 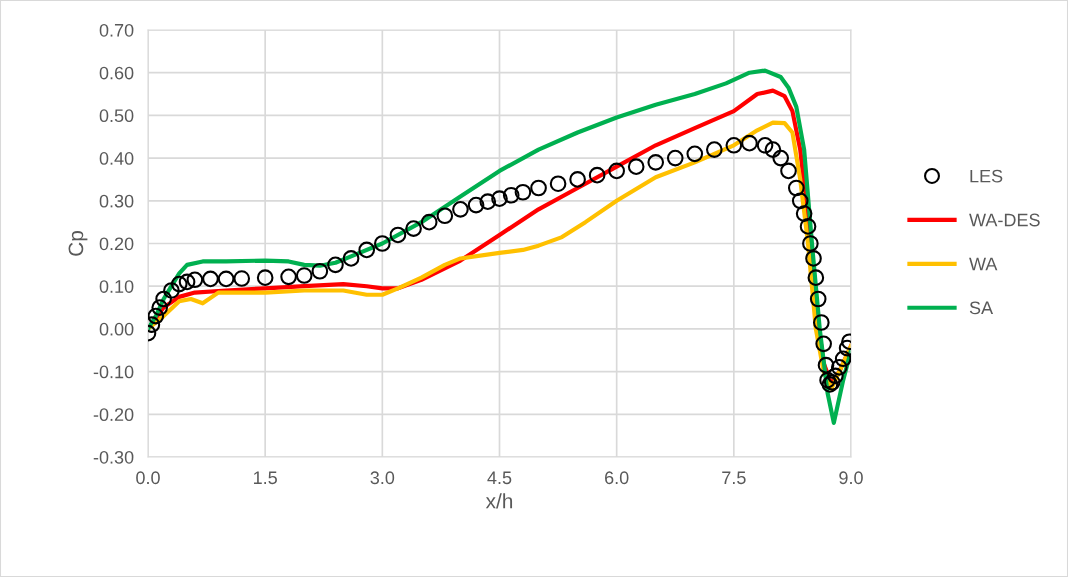 What do you see at coordinates (1004, 220) in the screenshot?
I see `legend-label: WA-DES` at bounding box center [1004, 220].